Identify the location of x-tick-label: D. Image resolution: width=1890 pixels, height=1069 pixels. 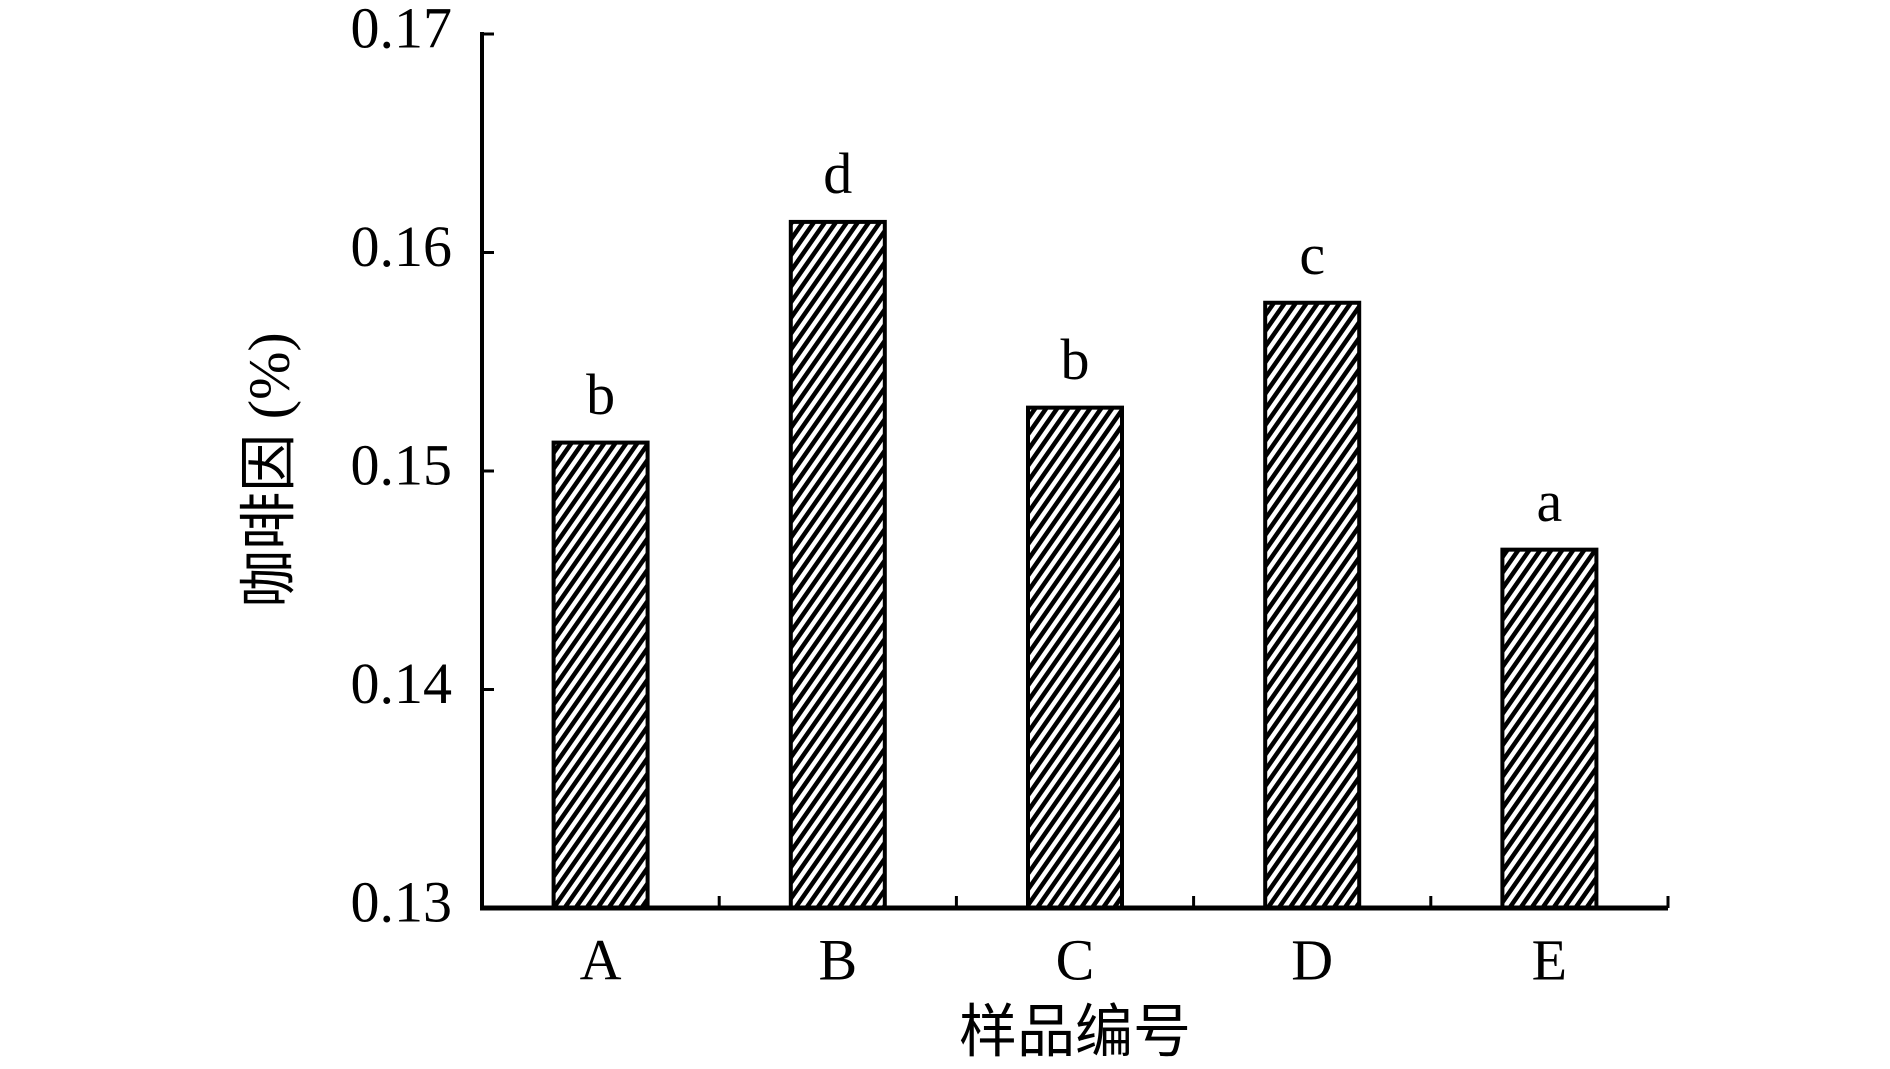
(1312, 959).